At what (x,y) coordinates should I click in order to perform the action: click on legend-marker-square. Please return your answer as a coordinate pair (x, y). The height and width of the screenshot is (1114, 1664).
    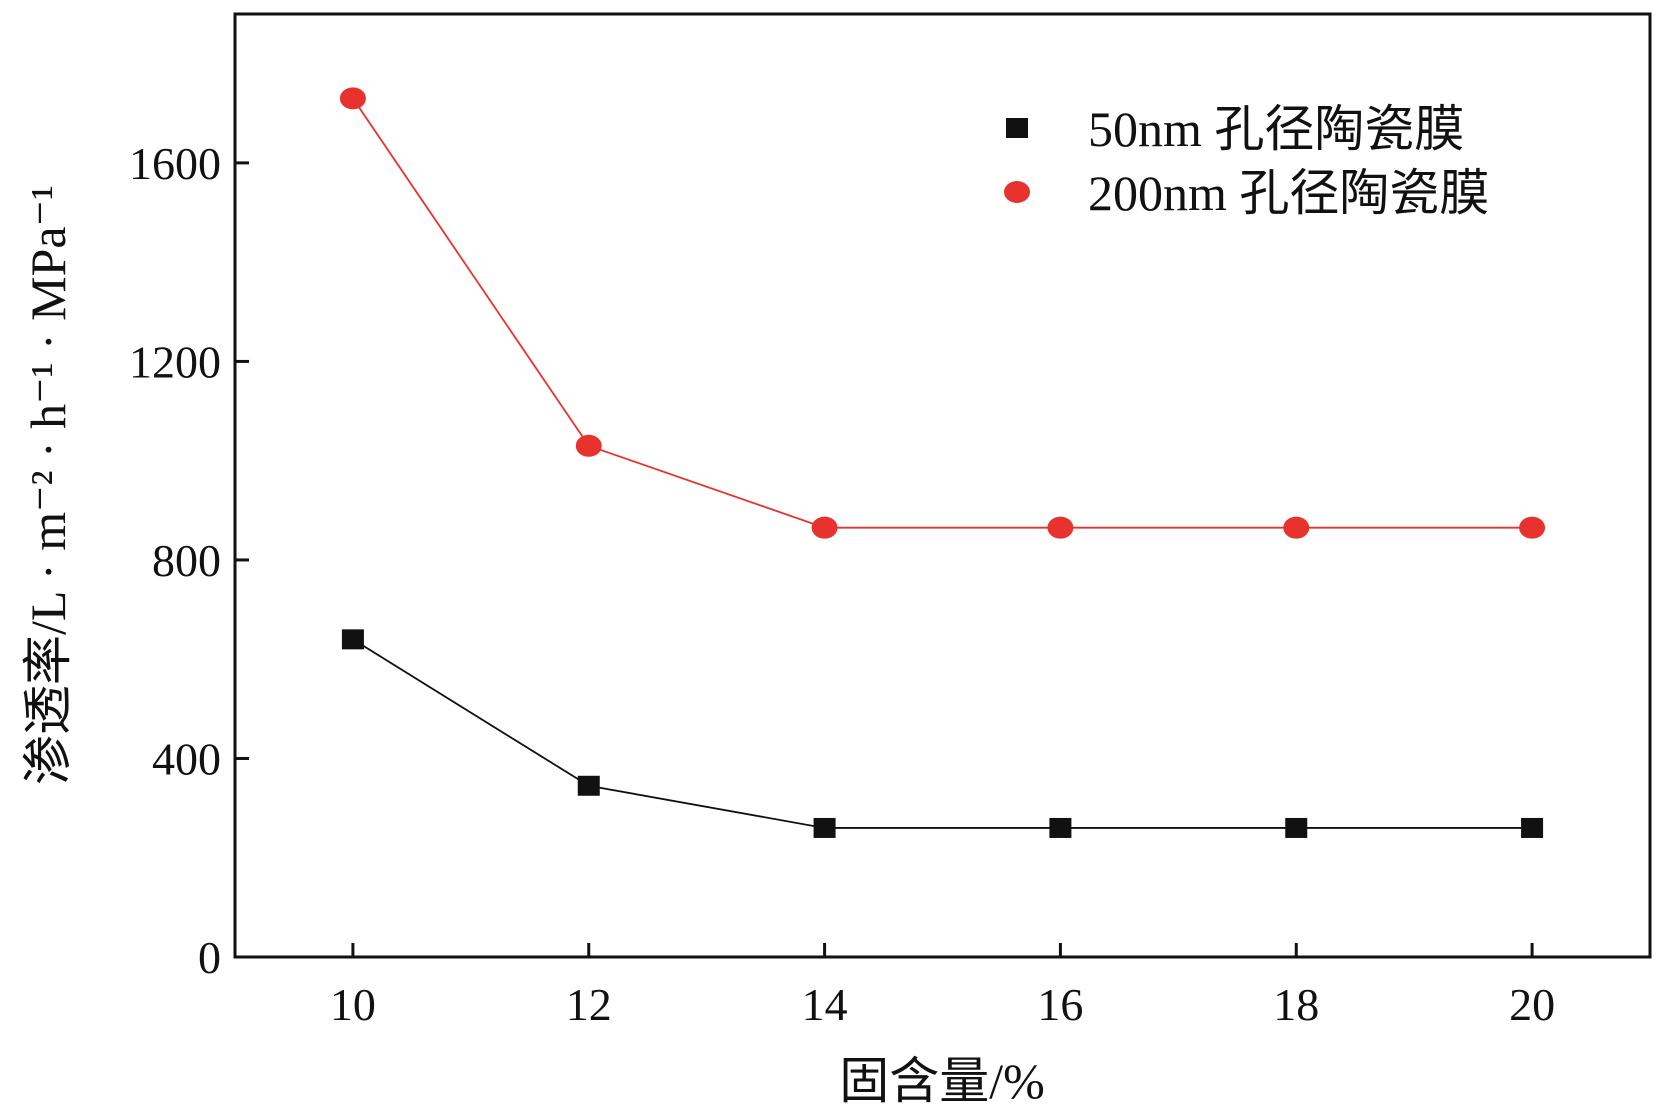
    Looking at the image, I should click on (1017, 128).